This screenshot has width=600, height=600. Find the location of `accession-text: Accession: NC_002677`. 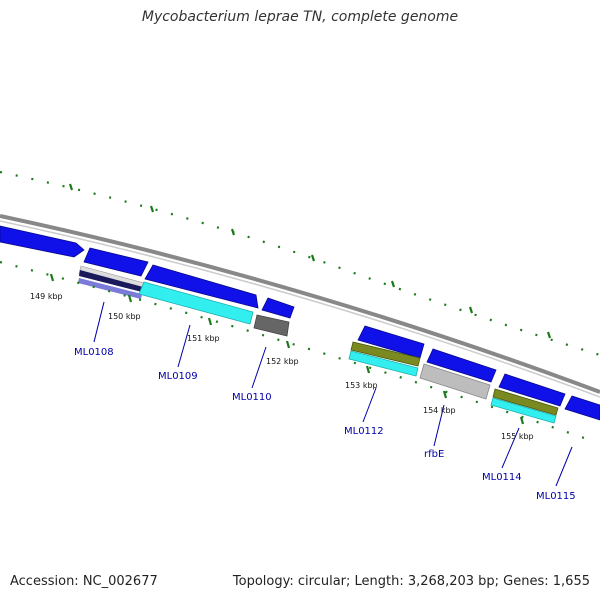

accession-text: Accession: NC_002677 is located at coordinates (84, 581).